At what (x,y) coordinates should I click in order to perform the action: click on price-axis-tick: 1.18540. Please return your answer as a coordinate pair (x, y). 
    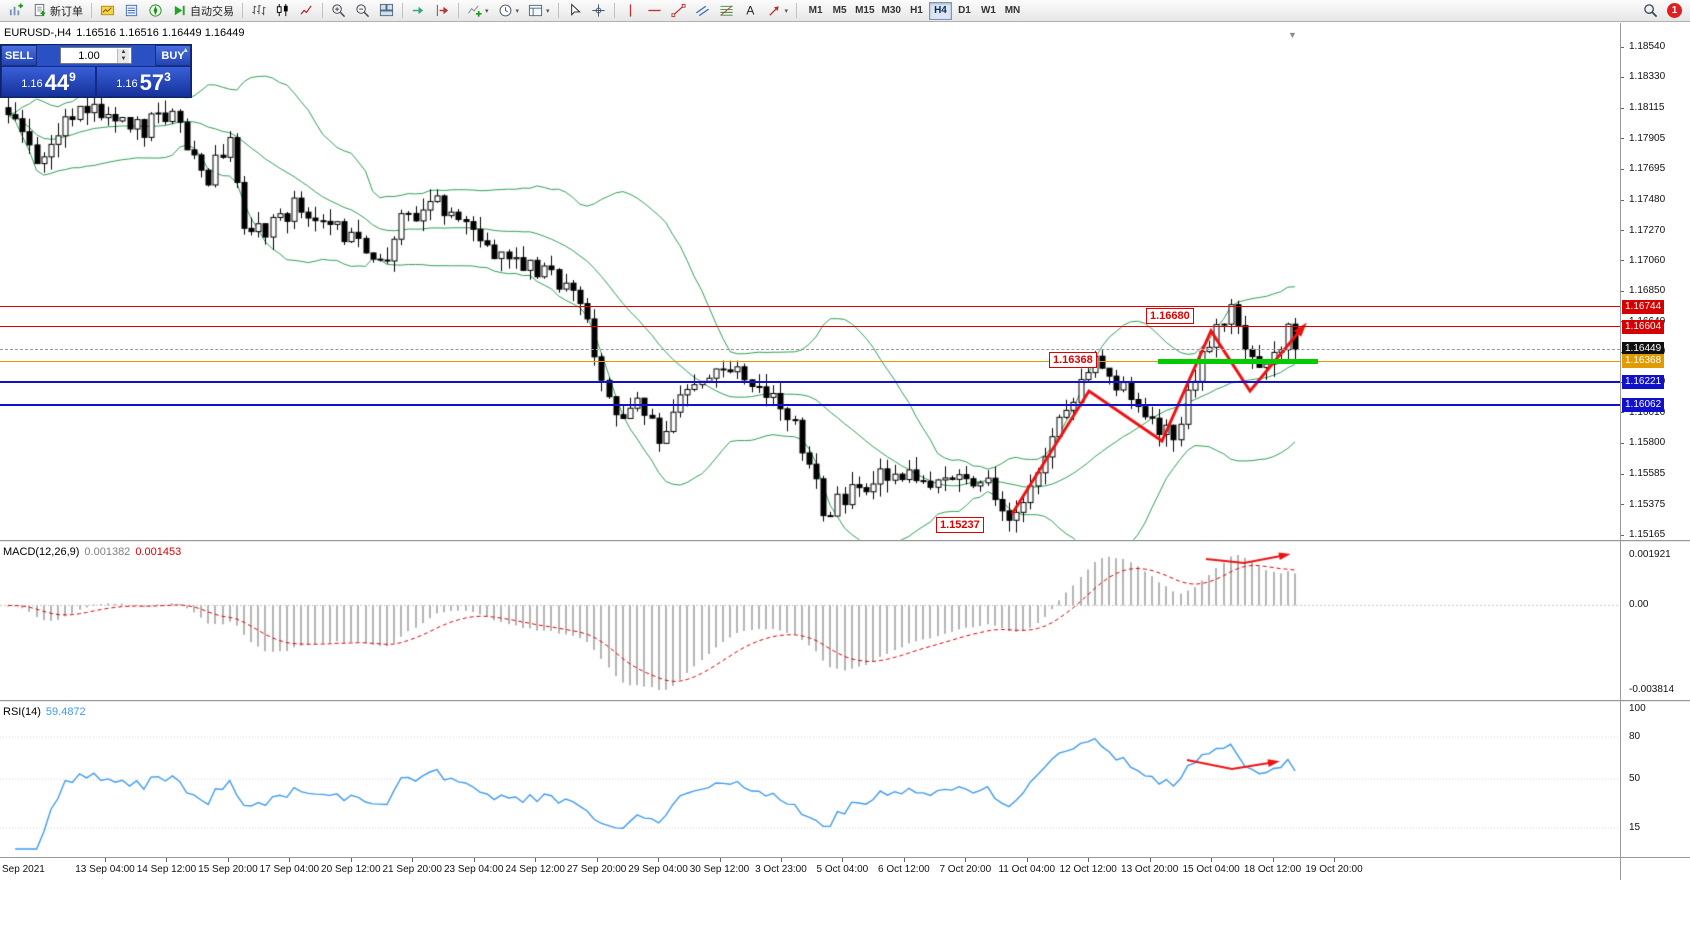
    Looking at the image, I should click on (1647, 46).